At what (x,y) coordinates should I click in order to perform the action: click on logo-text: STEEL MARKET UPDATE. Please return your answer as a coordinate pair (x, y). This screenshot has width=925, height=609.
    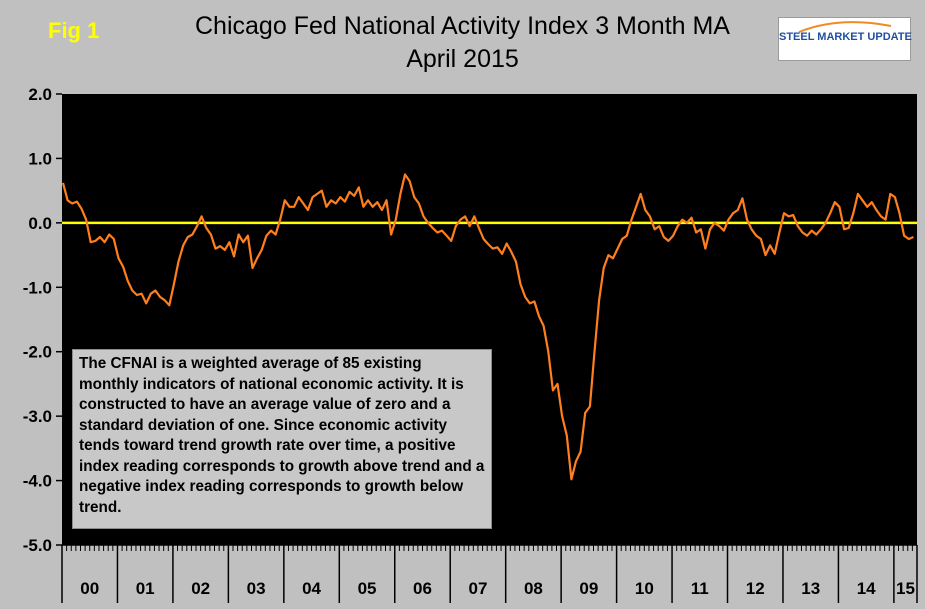
    Looking at the image, I should click on (845, 37).